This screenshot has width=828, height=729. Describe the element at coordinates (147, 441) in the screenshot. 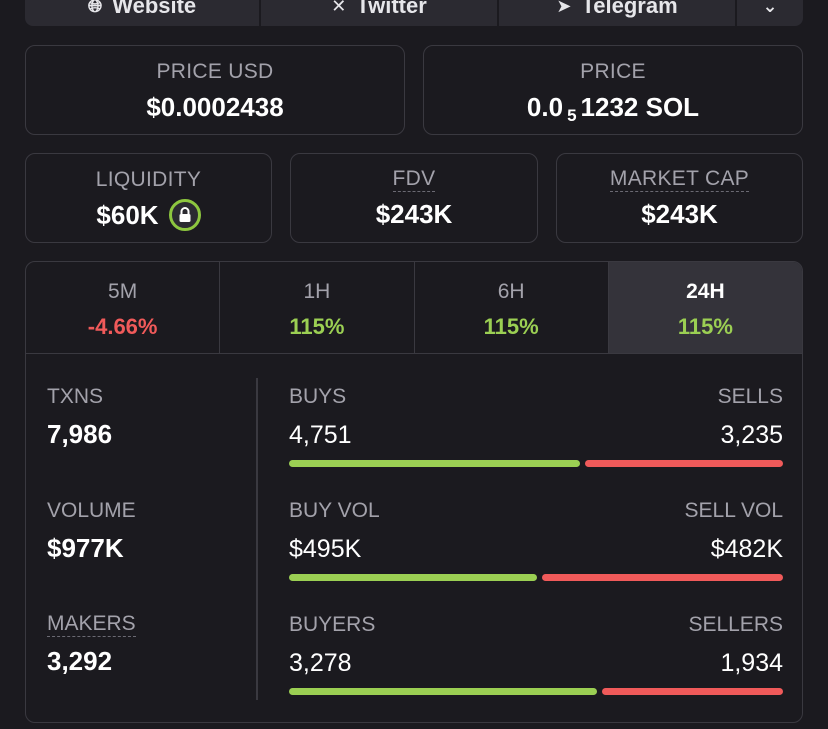

I see `txns-stat: TXNS 7,986` at that location.